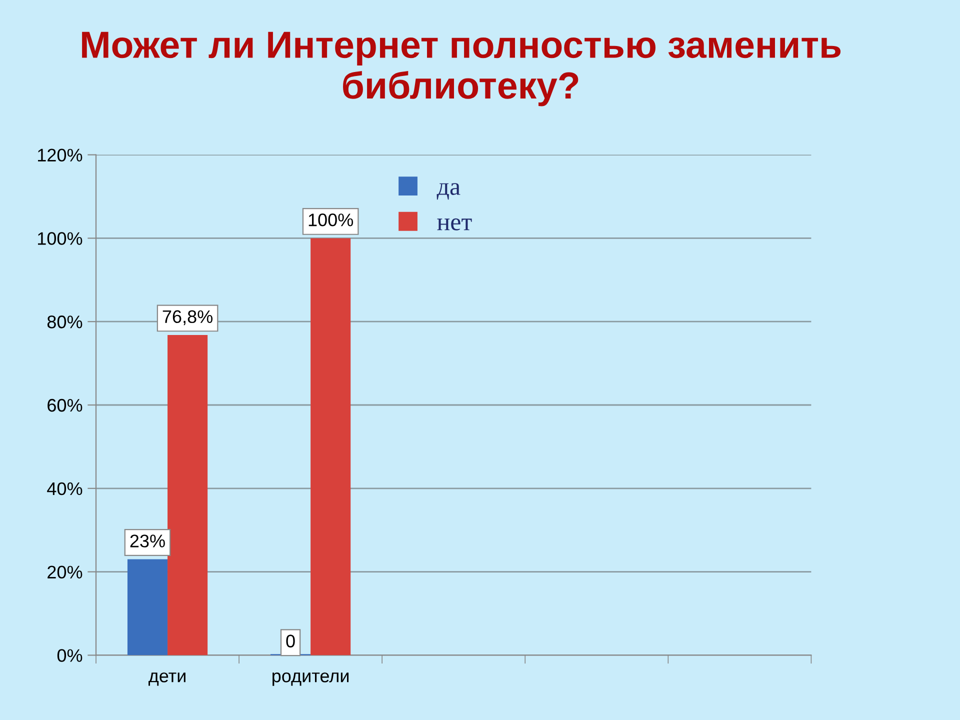 The height and width of the screenshot is (720, 960). What do you see at coordinates (167, 679) in the screenshot?
I see `x-tick-label: дети` at bounding box center [167, 679].